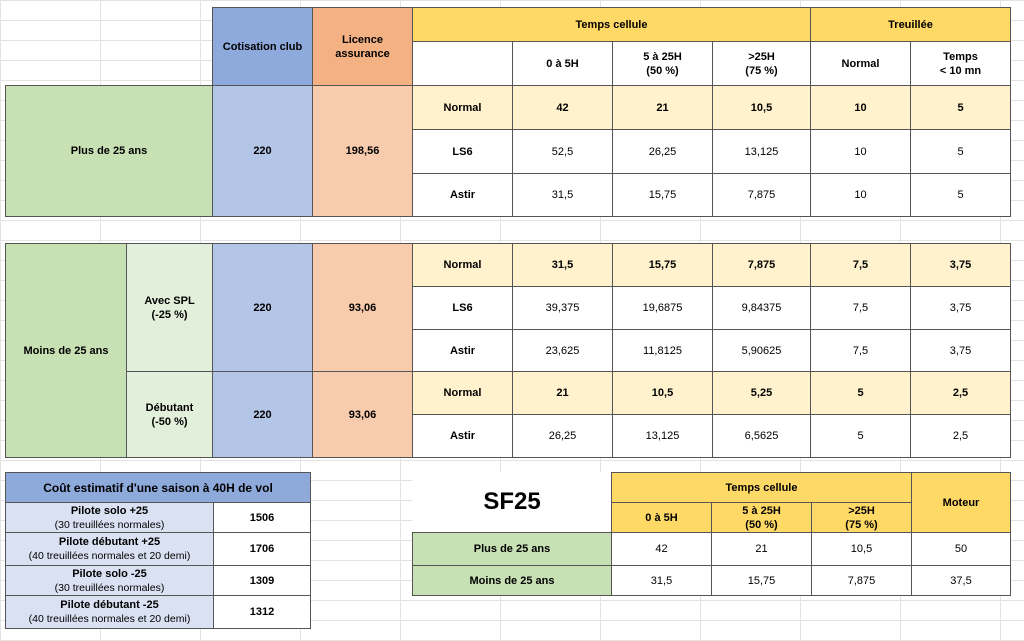 The image size is (1024, 641). I want to click on spl-ls6-v3: 9,84375, so click(761, 308).